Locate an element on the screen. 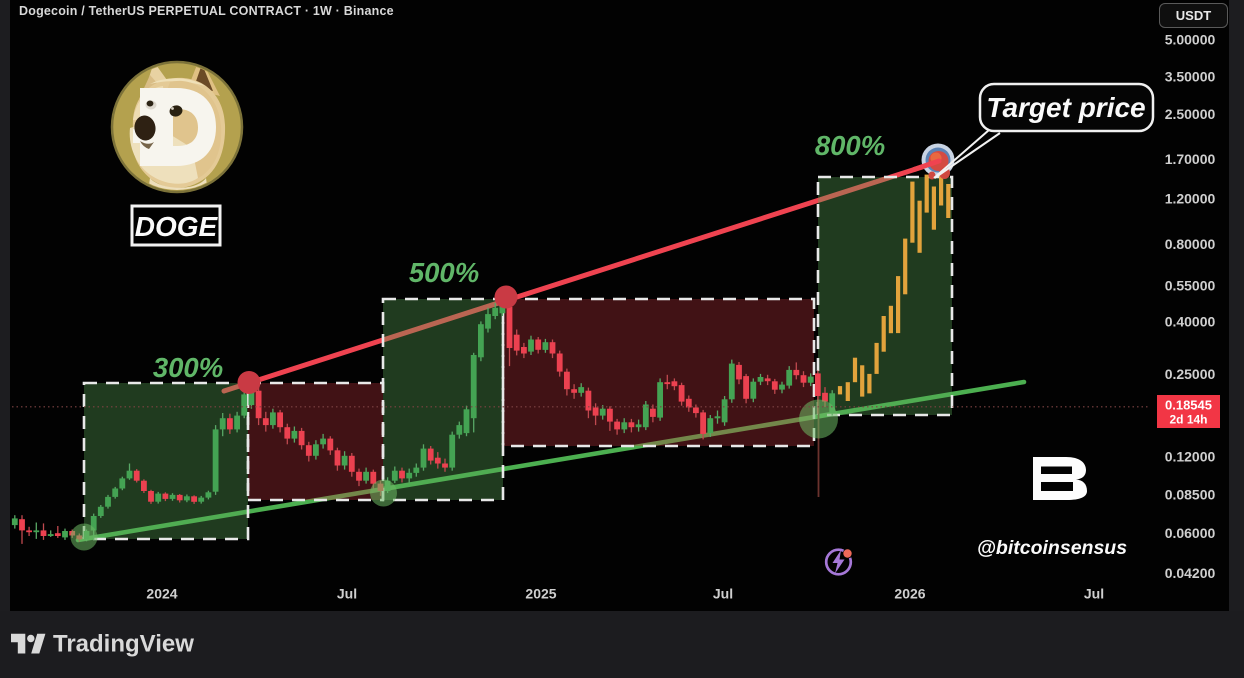 The image size is (1244, 678). svg-text: 0.08500 is located at coordinates (1190, 494).